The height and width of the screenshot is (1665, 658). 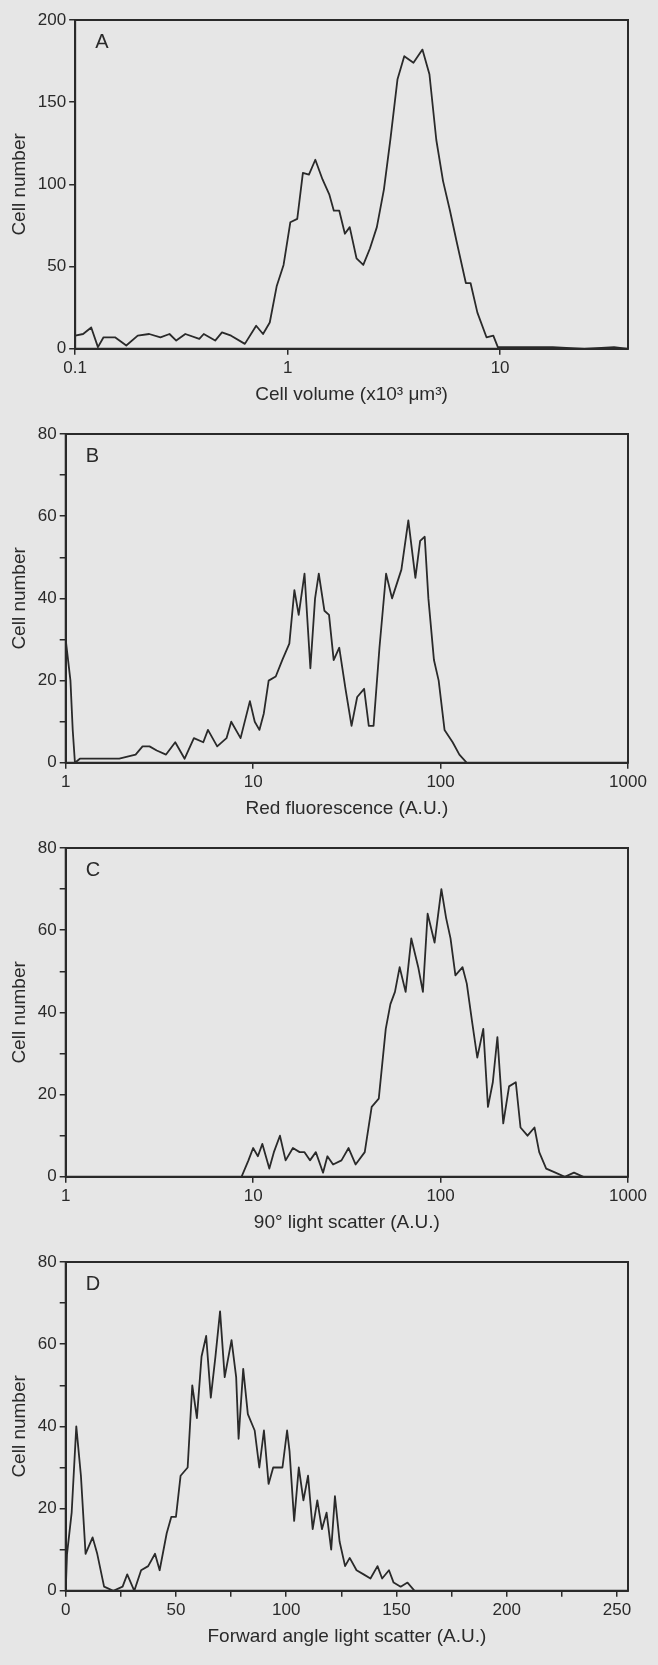 I want to click on y-tick-label: 100, so click(x=52, y=184).